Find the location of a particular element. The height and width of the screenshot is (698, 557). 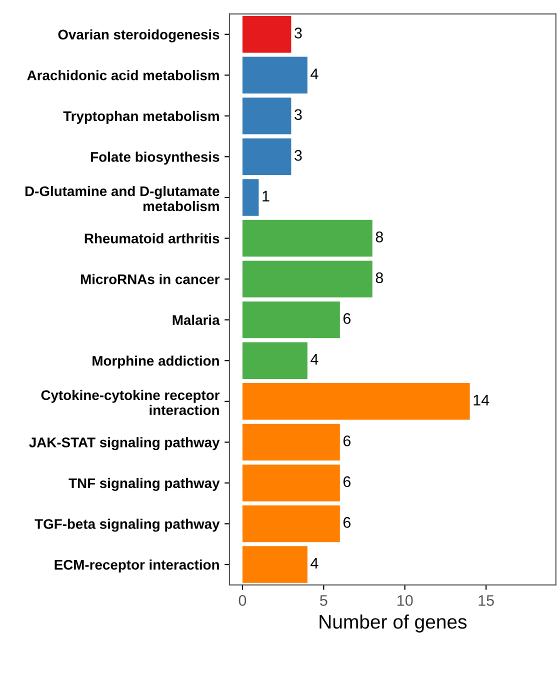

y-tick-label: ECM-receptor interaction is located at coordinates (136, 566).